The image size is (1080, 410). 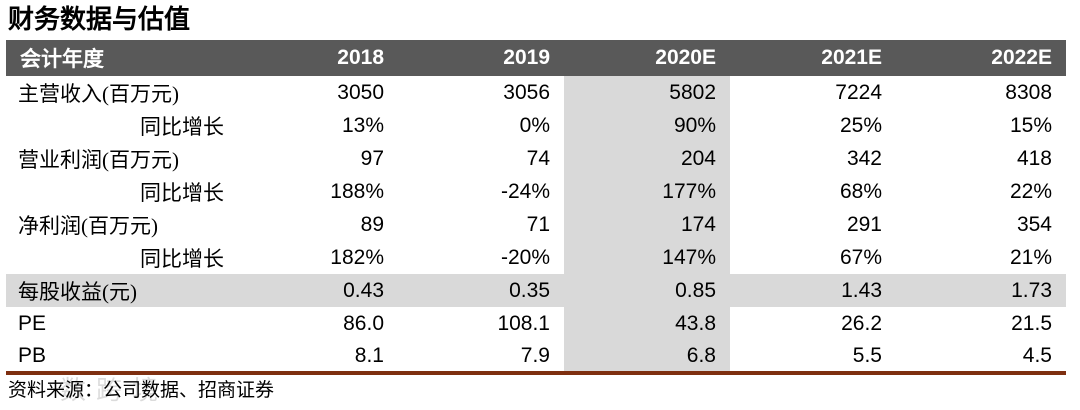 I want to click on cell-value: 0.35, so click(x=481, y=290).